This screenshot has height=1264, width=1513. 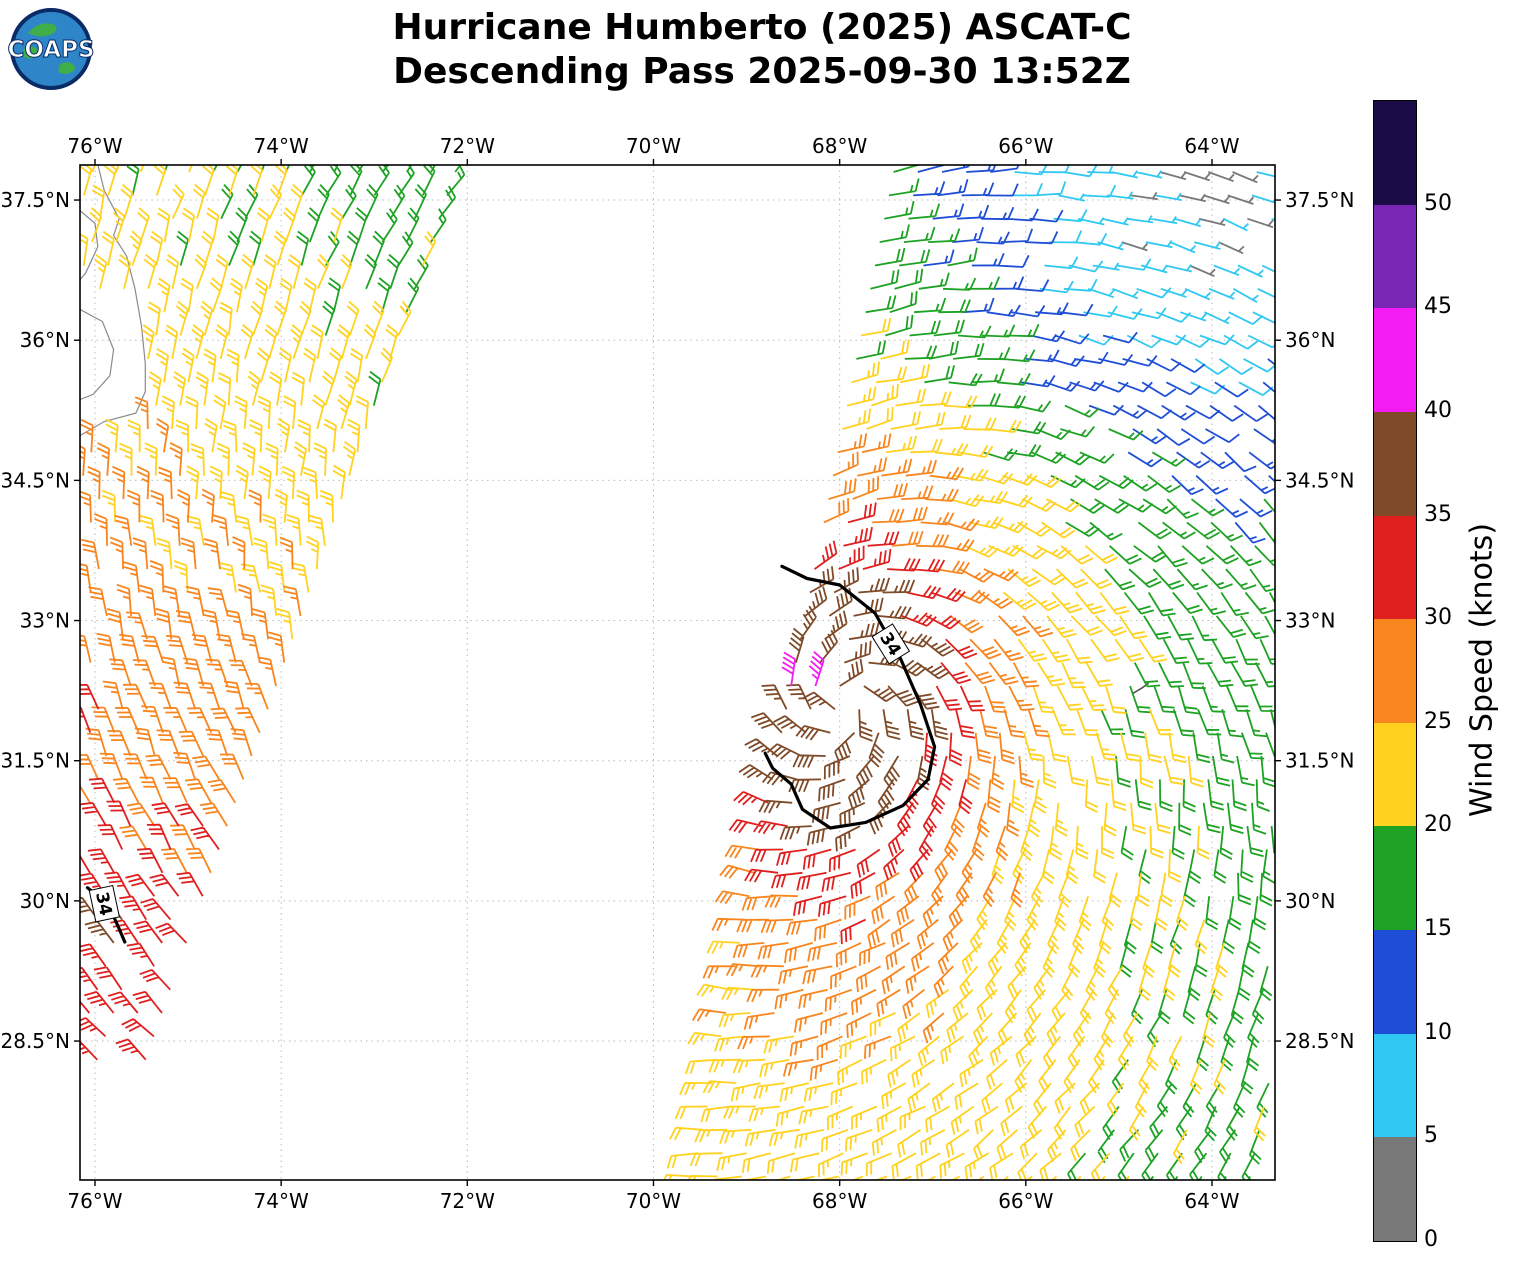 I want to click on lat-tick-label-right: 31.5°N, so click(x=1320, y=761).